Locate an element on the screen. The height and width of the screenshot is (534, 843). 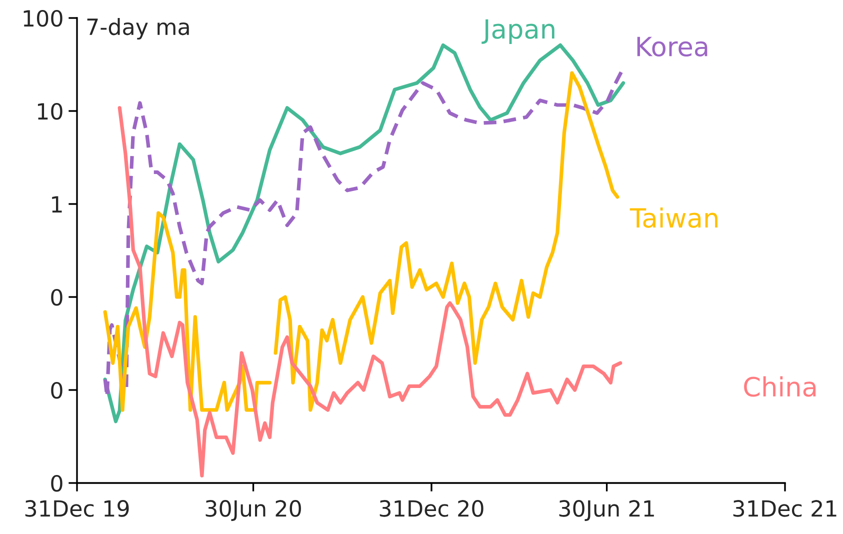
series-label: Japan is located at coordinates (518, 31).